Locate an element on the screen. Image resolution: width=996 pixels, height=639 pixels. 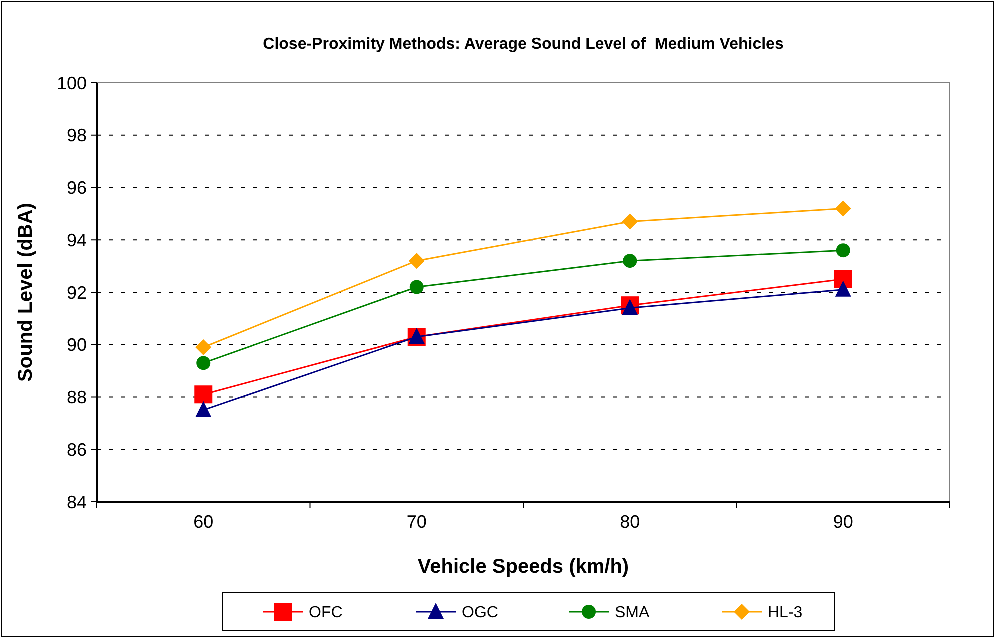
y-tick-label: 100 is located at coordinates (71, 83).